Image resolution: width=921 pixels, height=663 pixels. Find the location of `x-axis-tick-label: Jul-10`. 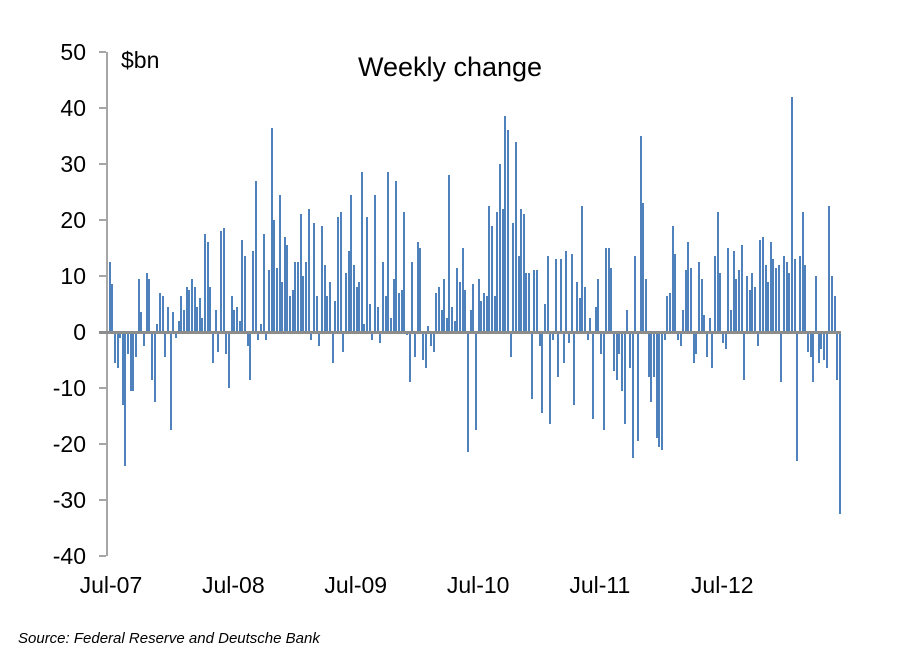

x-axis-tick-label: Jul-10 is located at coordinates (478, 585).